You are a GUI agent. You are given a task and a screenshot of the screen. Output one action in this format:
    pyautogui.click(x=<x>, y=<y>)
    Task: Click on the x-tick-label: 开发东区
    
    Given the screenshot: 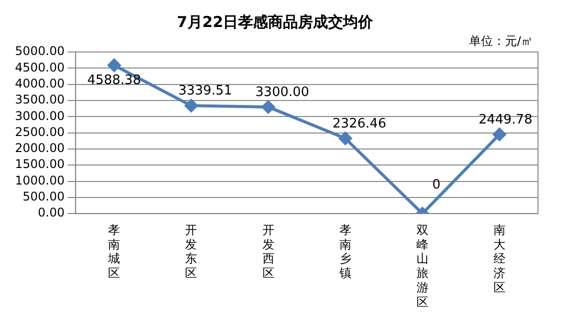 What is the action you would take?
    pyautogui.click(x=191, y=251)
    